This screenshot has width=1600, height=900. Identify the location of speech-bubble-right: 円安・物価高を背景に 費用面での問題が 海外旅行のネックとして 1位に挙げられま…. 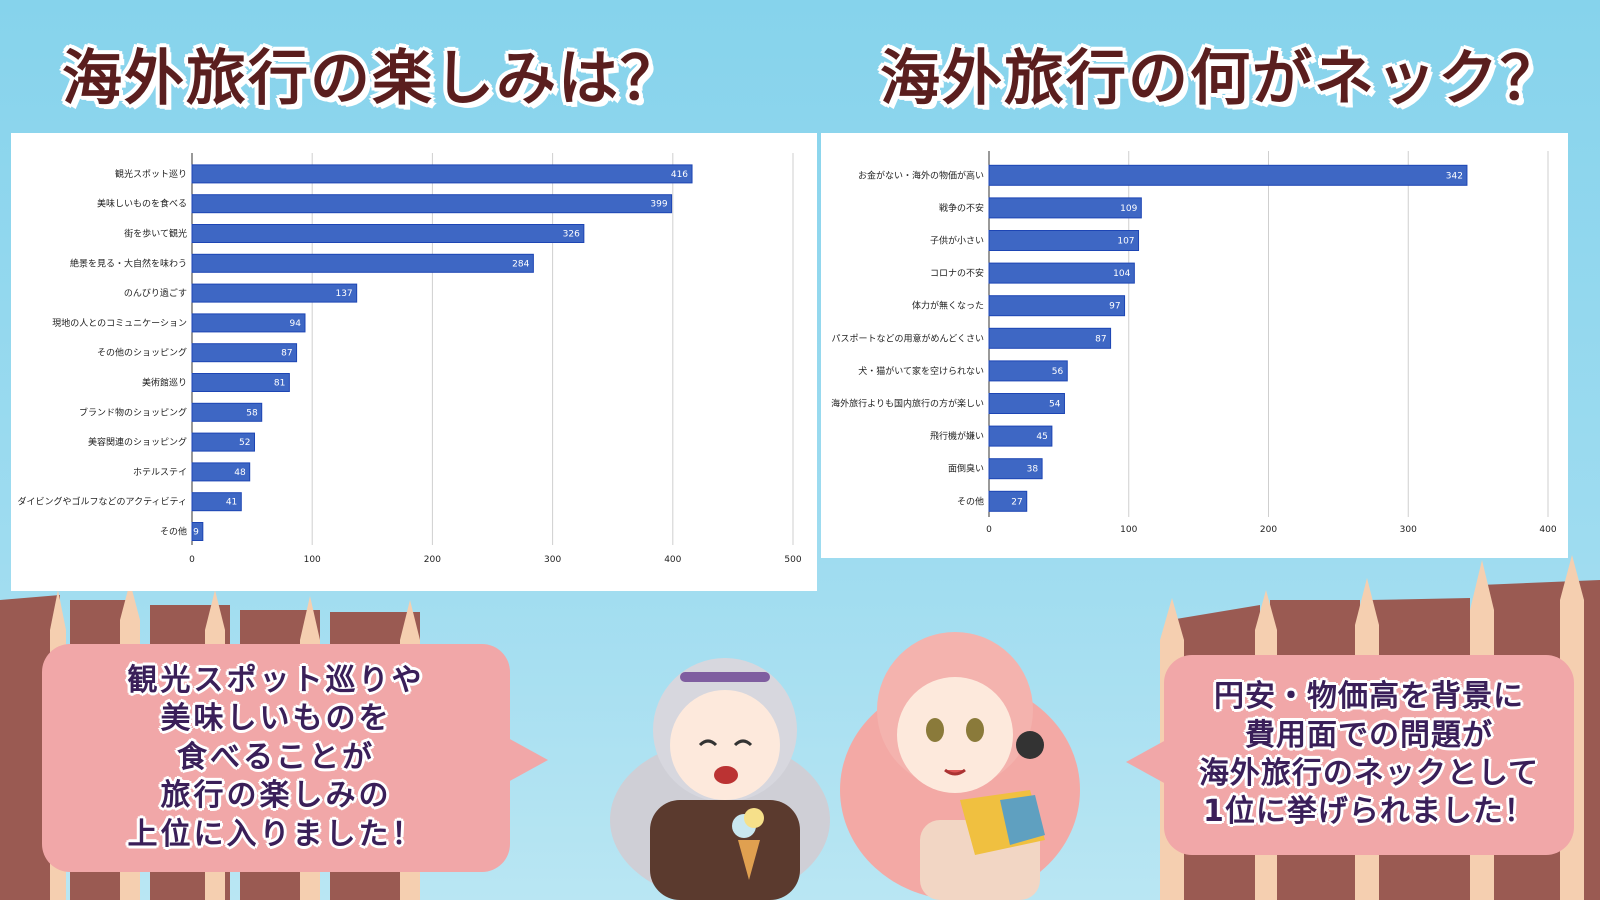
(1369, 755).